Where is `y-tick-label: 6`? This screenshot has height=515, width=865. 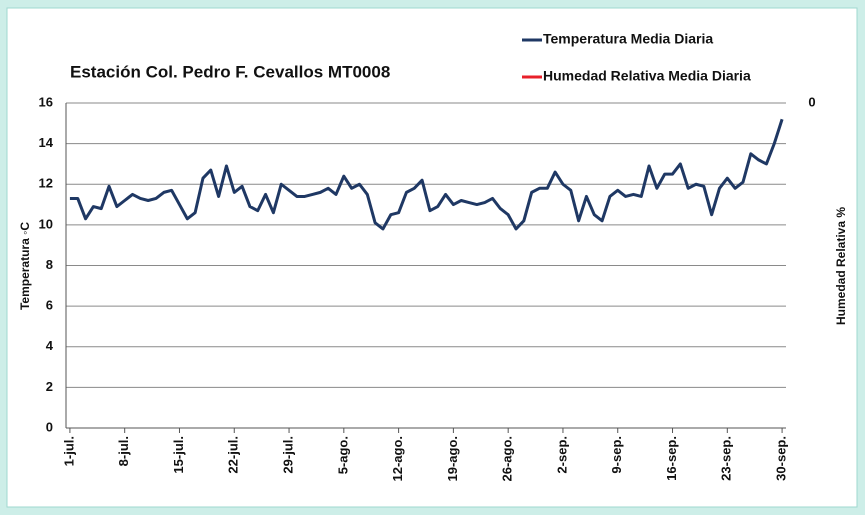
y-tick-label: 6 is located at coordinates (49, 305).